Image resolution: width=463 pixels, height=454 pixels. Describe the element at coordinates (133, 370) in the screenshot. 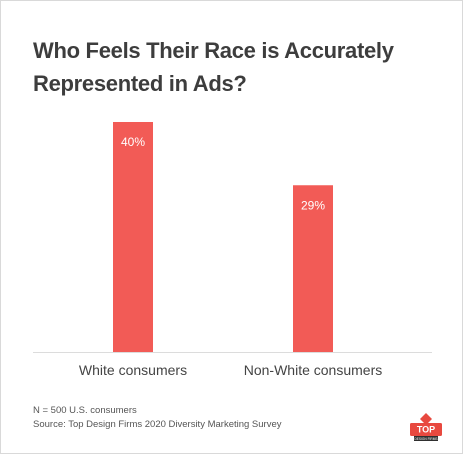

I see `x-tick-label-1: White consumers` at that location.